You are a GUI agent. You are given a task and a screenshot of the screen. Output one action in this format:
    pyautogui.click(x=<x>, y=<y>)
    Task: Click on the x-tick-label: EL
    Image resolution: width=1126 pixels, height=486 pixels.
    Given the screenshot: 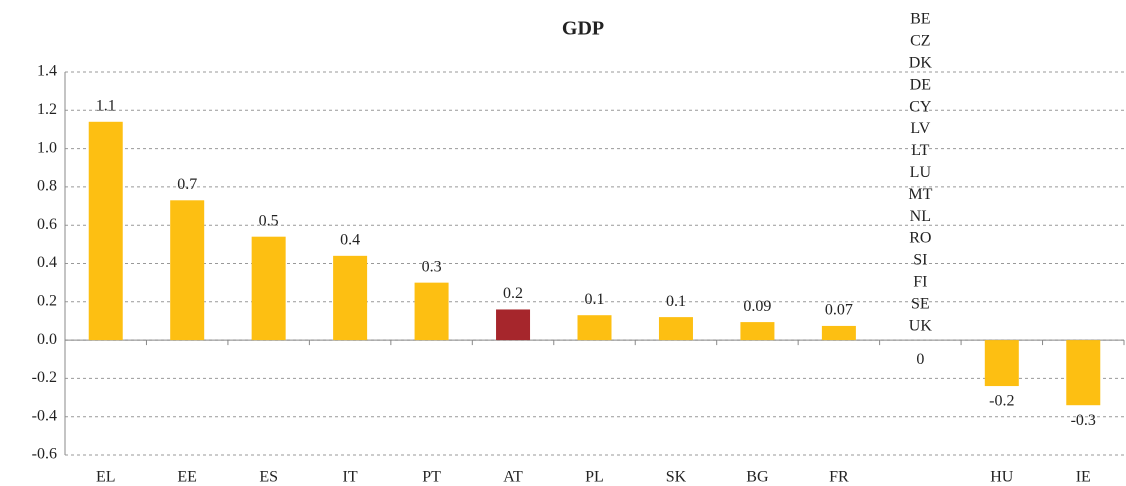 What is the action you would take?
    pyautogui.click(x=106, y=477)
    